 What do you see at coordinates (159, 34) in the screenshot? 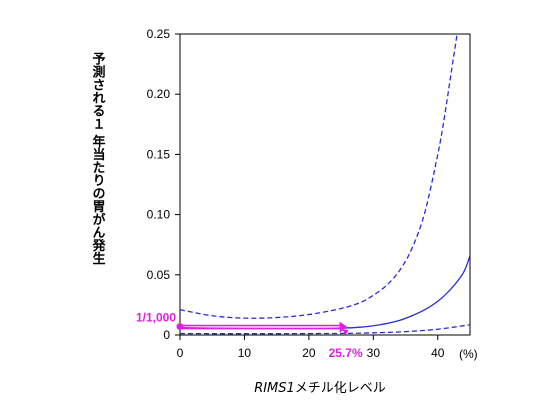
I see `y-tick-label: 0.25` at bounding box center [159, 34].